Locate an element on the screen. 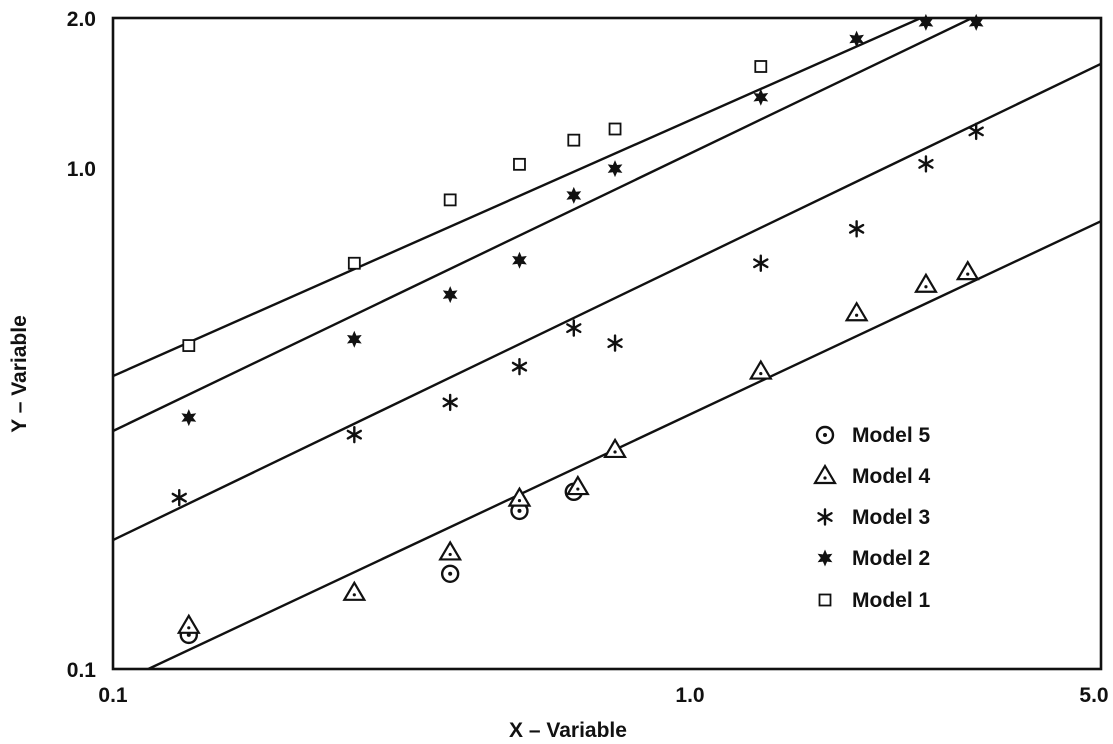  legend-label: Model 4 is located at coordinates (891, 476).